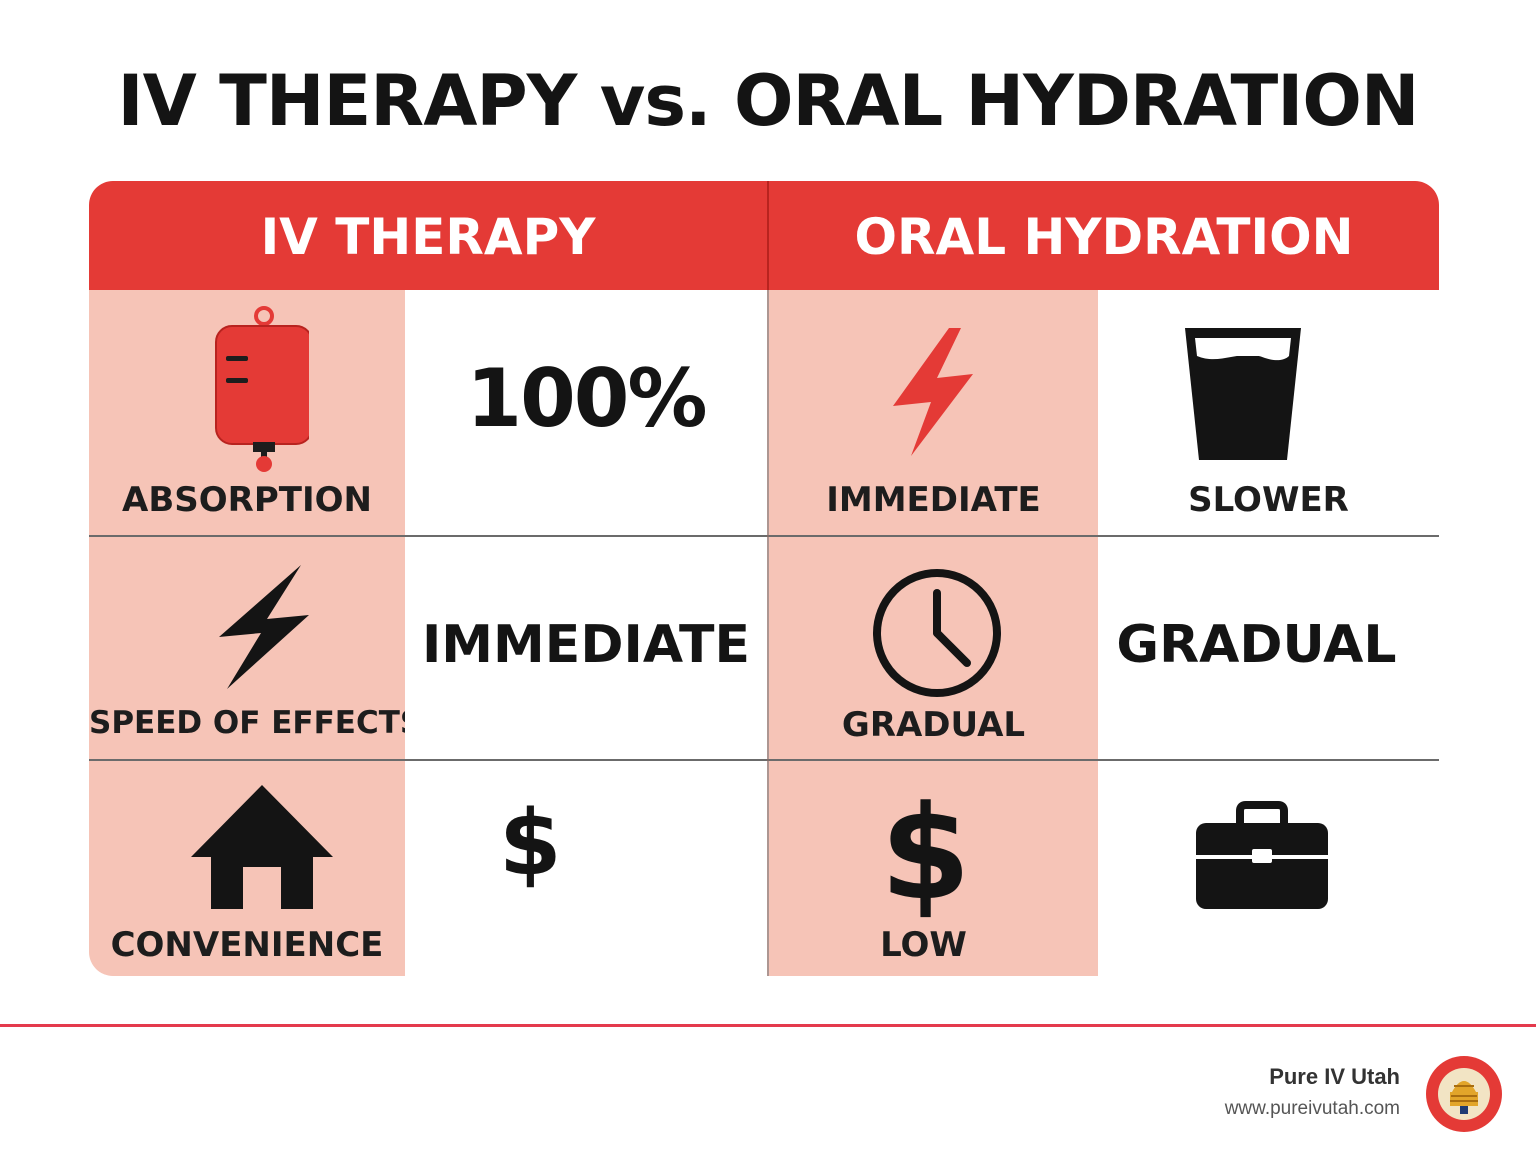 The image size is (1536, 1154). What do you see at coordinates (923, 945) in the screenshot?
I see `low-label: LOW` at bounding box center [923, 945].